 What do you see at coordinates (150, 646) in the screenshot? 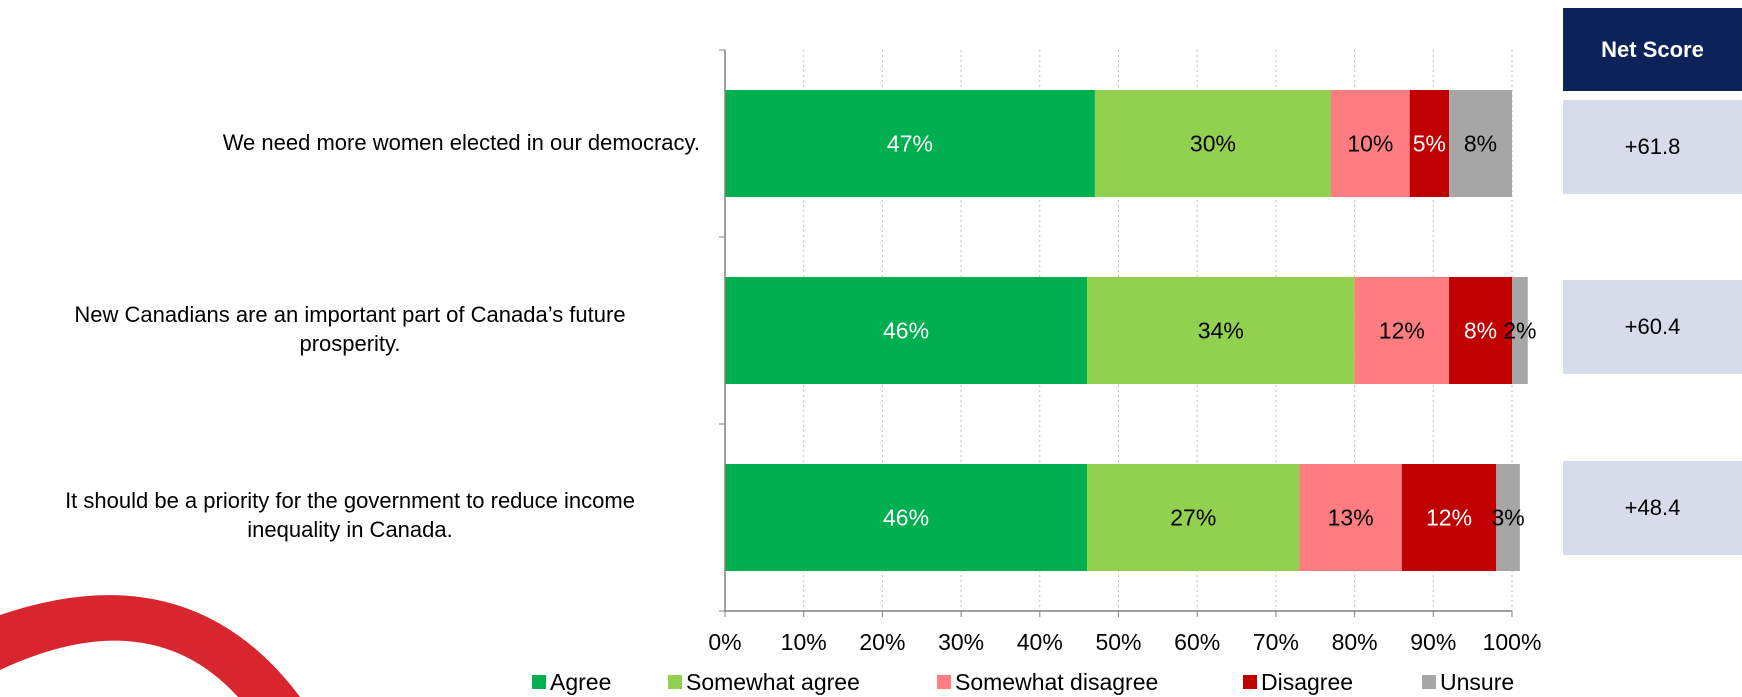
I see `logo-arc-icon` at bounding box center [150, 646].